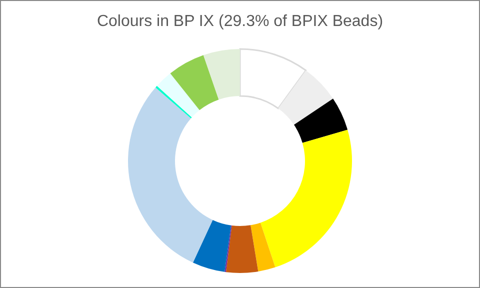  I want to click on chart-title: Colours in BP IX (29.3% of BPIX Beads), so click(240, 21).